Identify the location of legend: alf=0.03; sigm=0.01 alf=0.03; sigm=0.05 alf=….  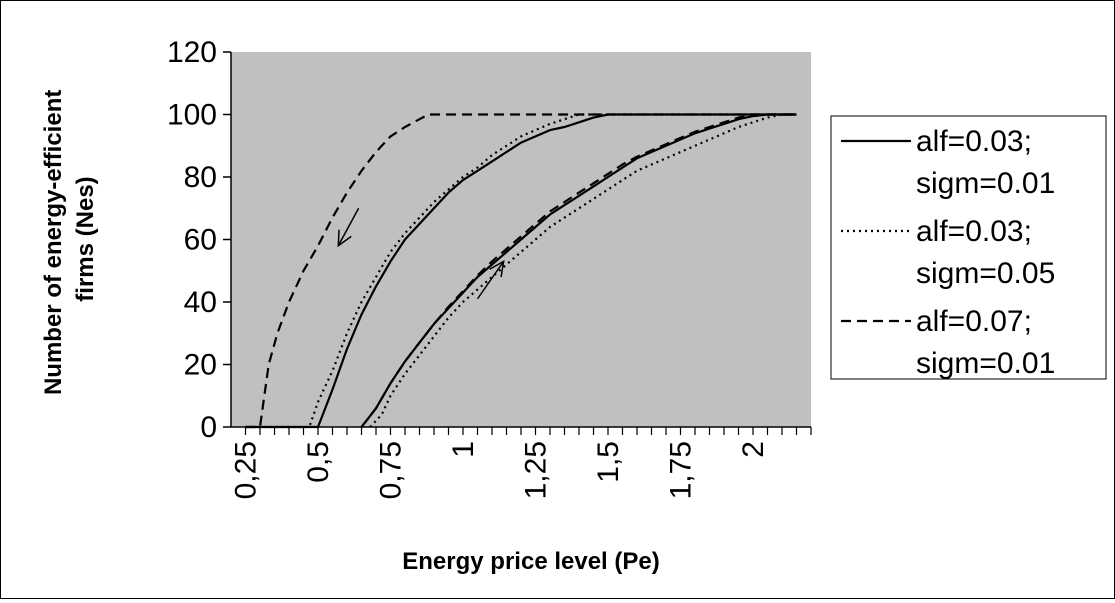
(968, 247).